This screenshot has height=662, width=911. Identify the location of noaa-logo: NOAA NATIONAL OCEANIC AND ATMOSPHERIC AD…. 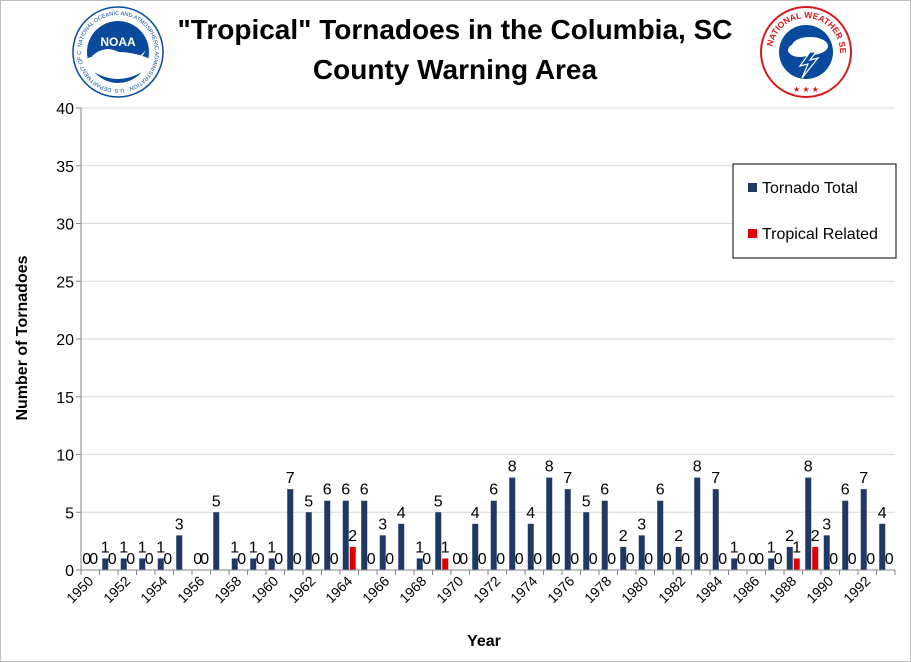
(118, 52).